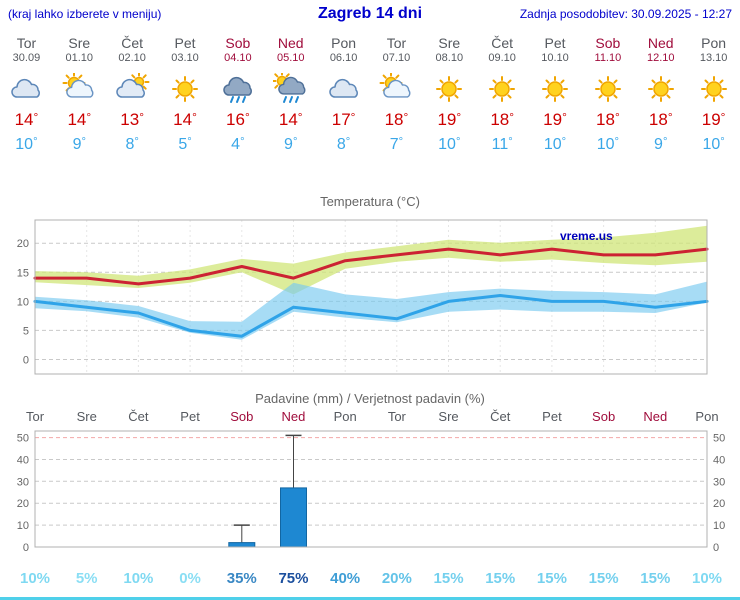  What do you see at coordinates (396, 578) in the screenshot?
I see `precip-probability: 20%` at bounding box center [396, 578].